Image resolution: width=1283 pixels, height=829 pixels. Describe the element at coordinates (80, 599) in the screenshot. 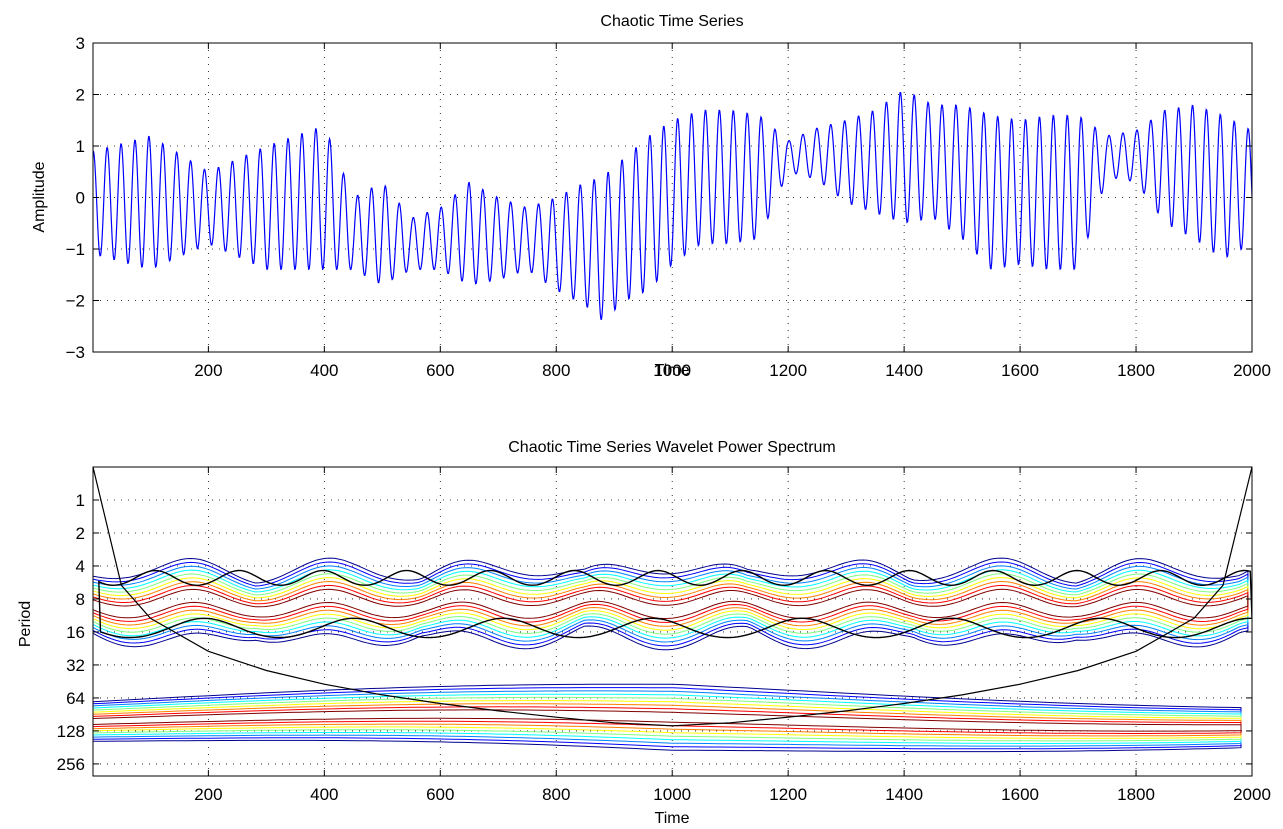

I see `w-y-tick-label-3: 8` at that location.